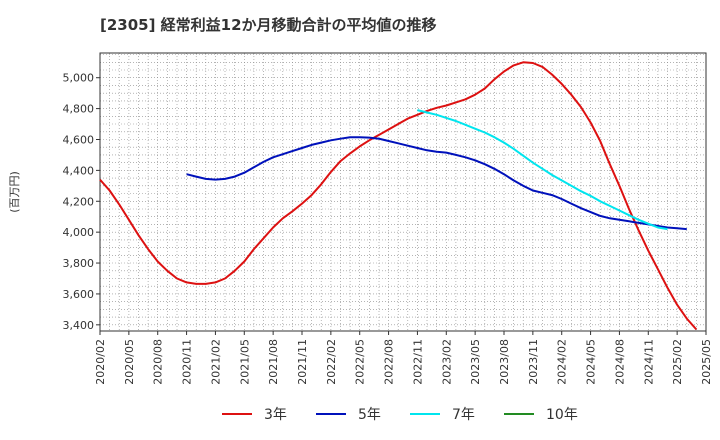 The width and height of the screenshot is (720, 440). What do you see at coordinates (254, 414) in the screenshot?
I see `legend-item-3y: 3年` at bounding box center [254, 414].